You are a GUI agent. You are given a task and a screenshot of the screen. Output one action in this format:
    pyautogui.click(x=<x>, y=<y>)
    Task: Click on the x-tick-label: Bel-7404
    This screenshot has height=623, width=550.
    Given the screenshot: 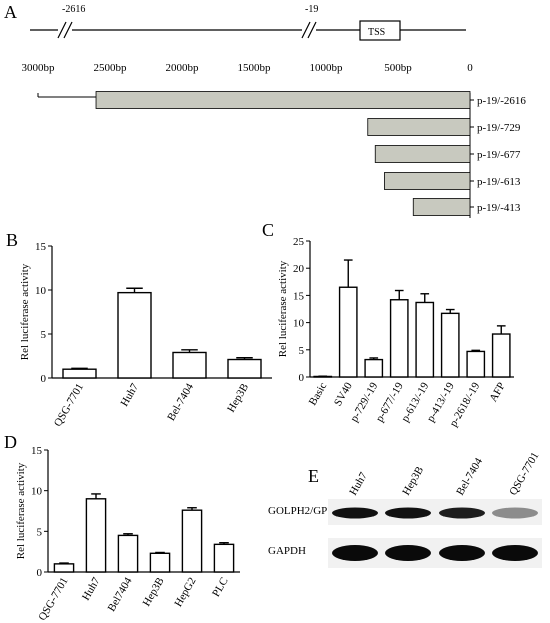 What is the action you would take?
    pyautogui.click(x=180, y=402)
    